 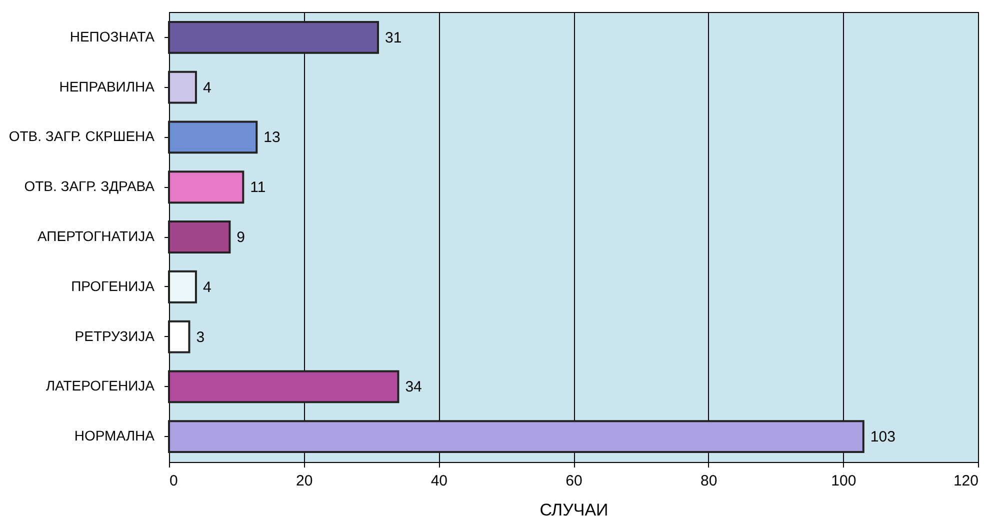 I want to click on y-tick-label: АПЕРТОГНАТИЈА, so click(x=97, y=236).